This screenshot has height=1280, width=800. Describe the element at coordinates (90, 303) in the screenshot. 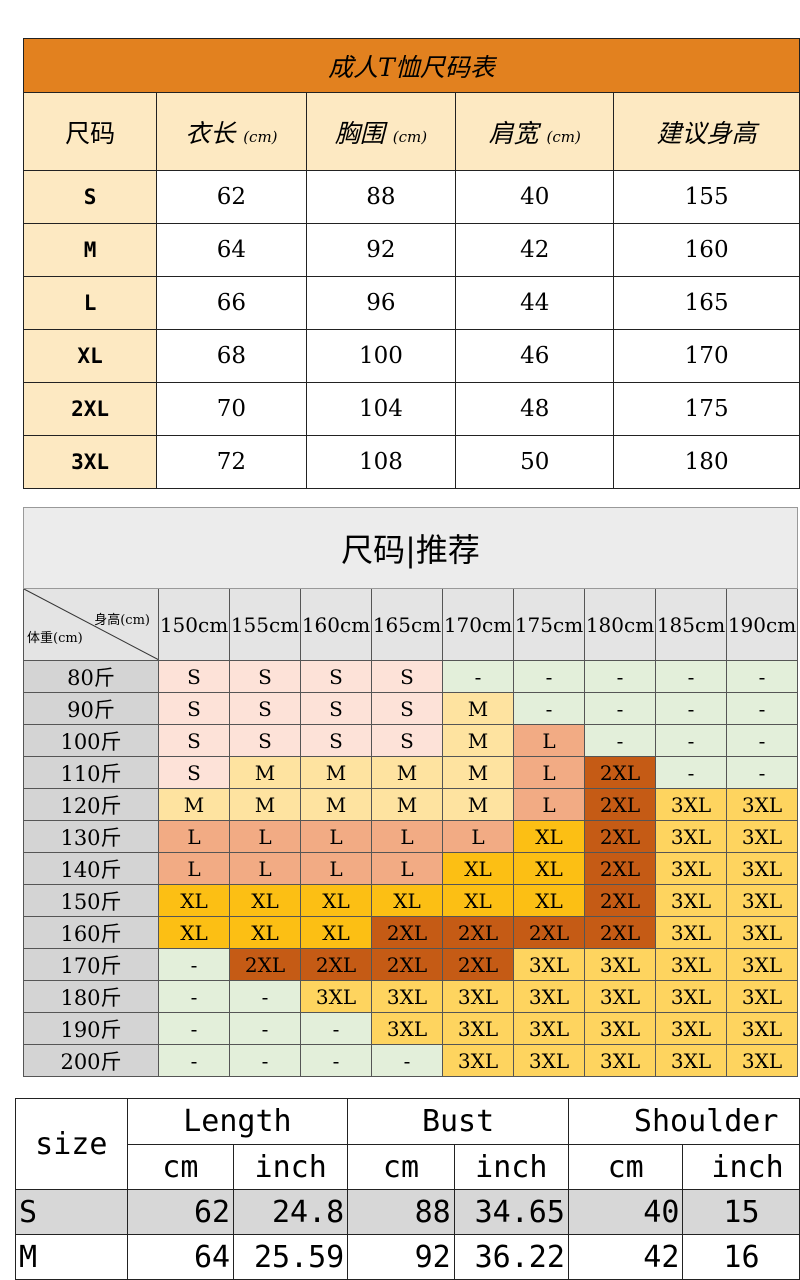

I see `cell-size: L` at that location.